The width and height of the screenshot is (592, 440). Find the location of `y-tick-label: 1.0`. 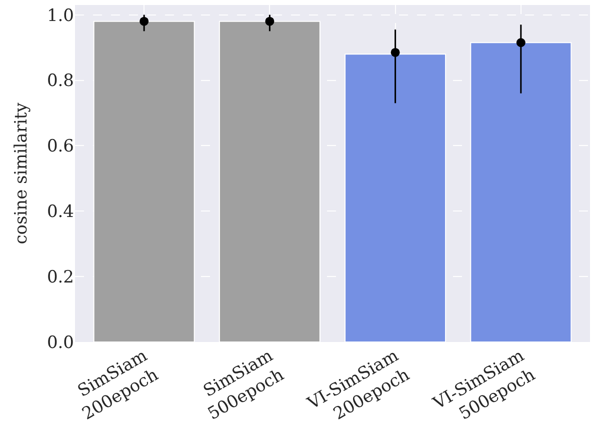

y-tick-label: 1.0 is located at coordinates (60, 16).